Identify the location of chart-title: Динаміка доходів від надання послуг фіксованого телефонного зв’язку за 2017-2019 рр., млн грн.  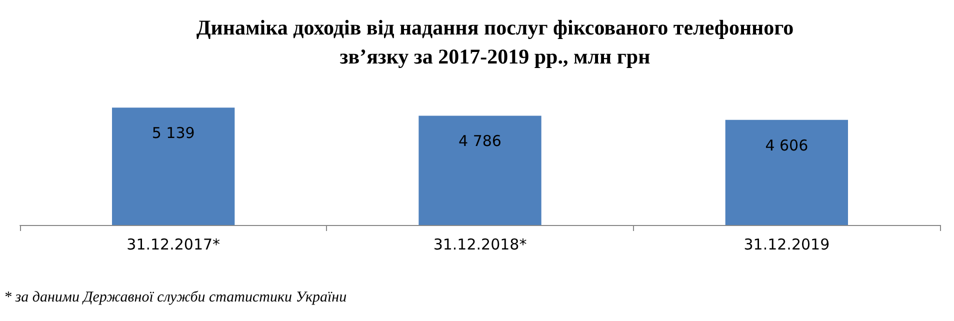
(495, 42).